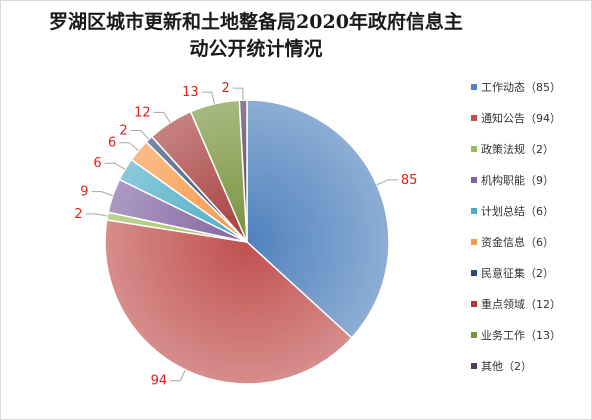 This screenshot has width=592, height=420. Describe the element at coordinates (97, 163) in the screenshot. I see `data-label-5: 6` at that location.